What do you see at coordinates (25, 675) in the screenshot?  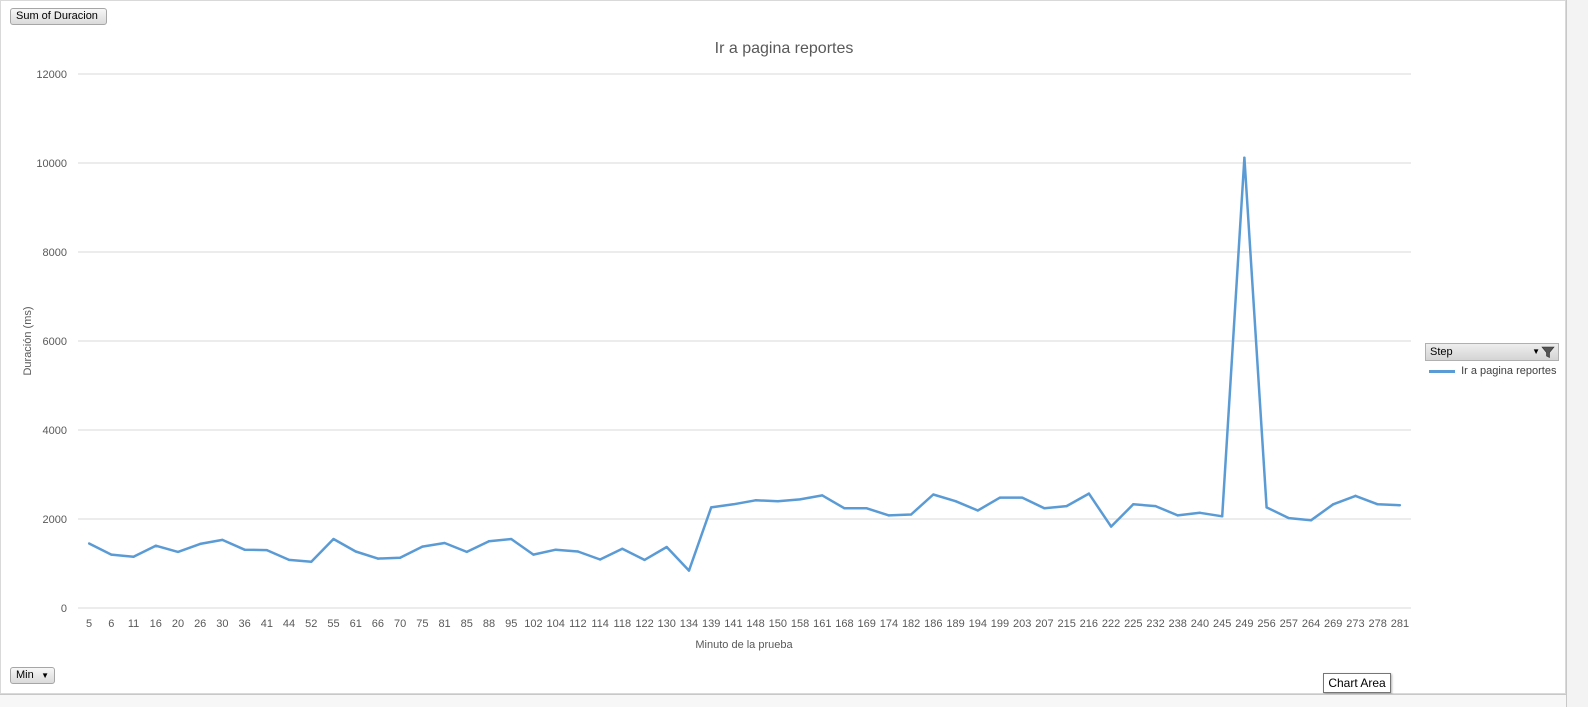 I see `axis-field-label: Min` at bounding box center [25, 675].